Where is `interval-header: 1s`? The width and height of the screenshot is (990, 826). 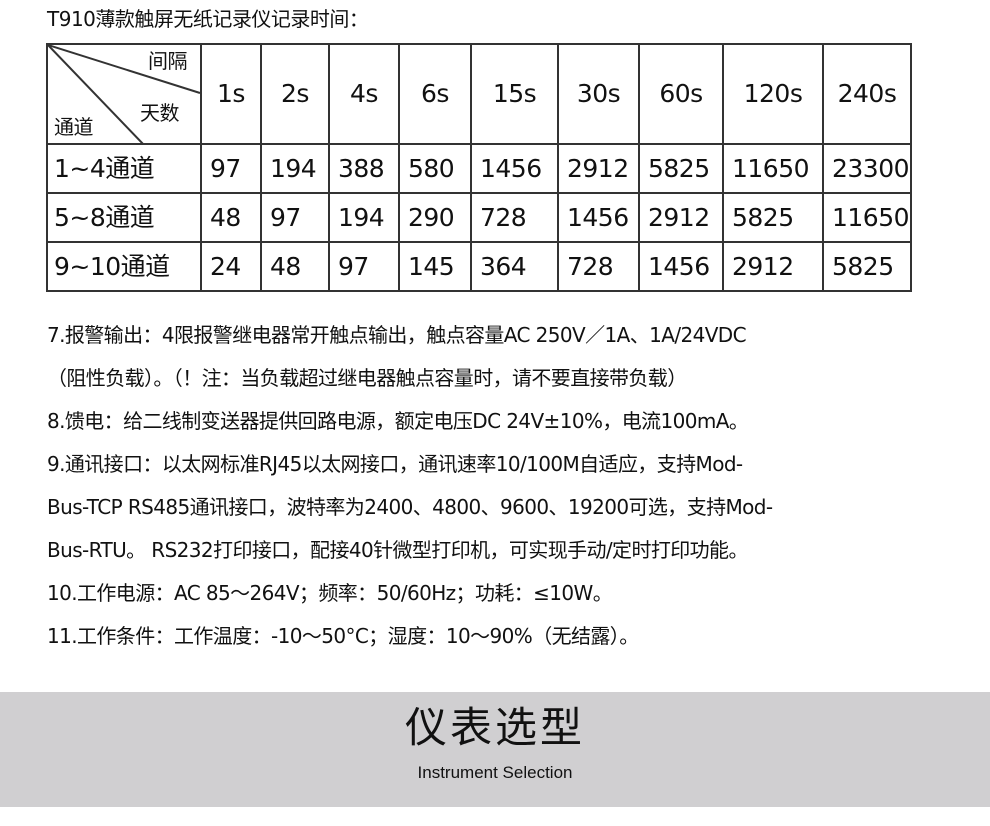 interval-header: 1s is located at coordinates (231, 94).